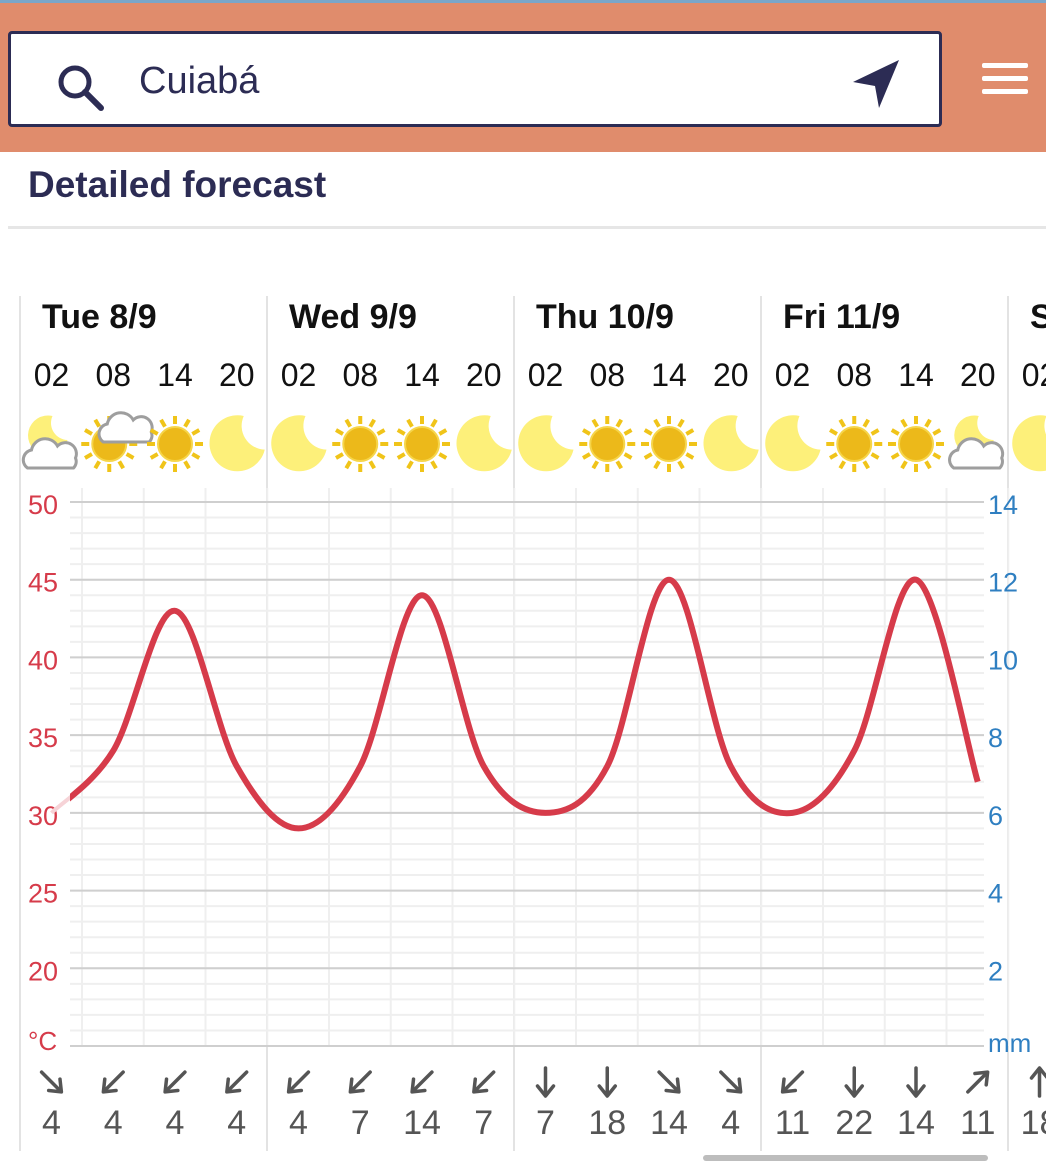 The height and width of the screenshot is (1161, 1046). I want to click on partly-cloudy-night-icon, so click(976, 442).